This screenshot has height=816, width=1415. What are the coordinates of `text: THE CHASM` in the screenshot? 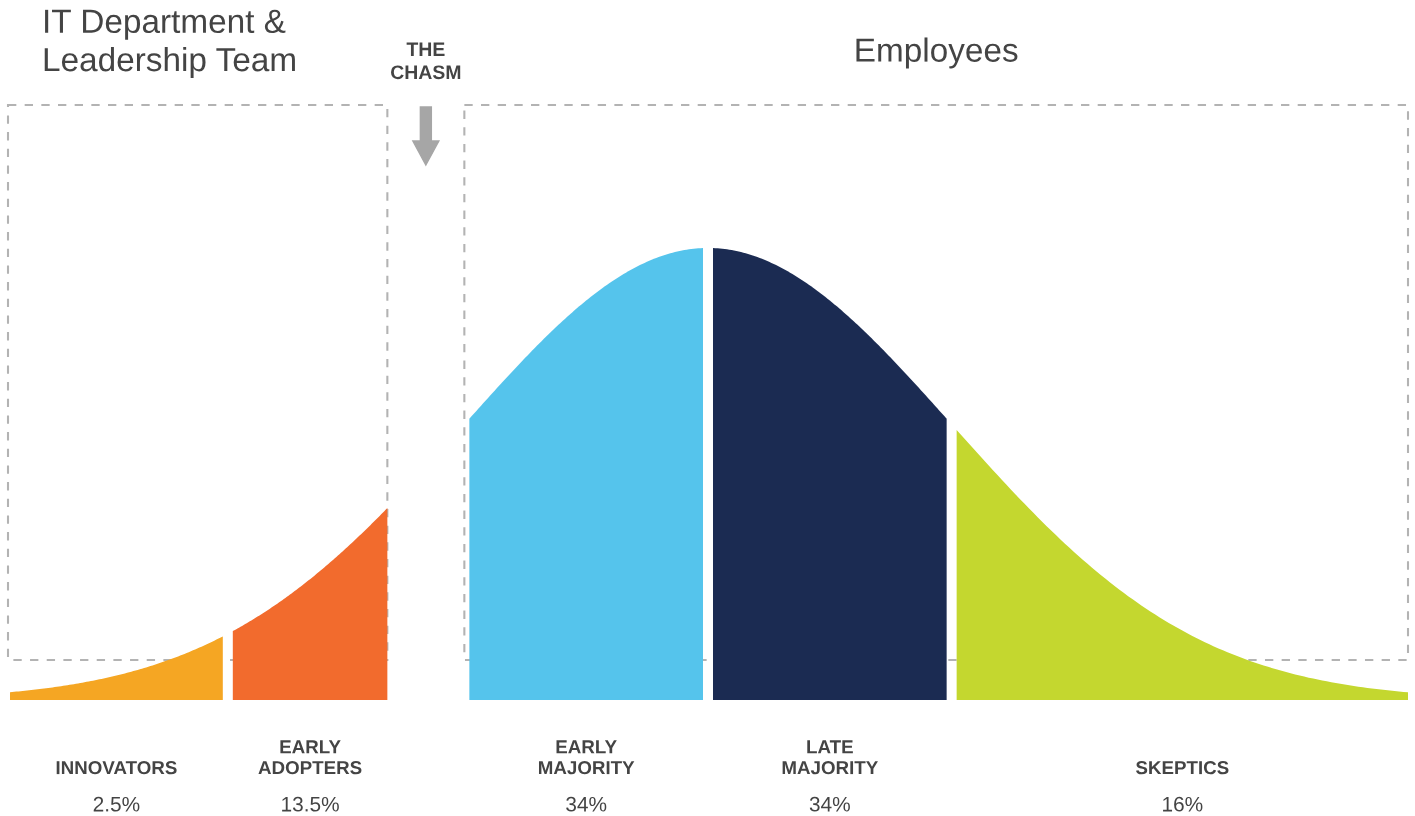 It's located at (426, 61).